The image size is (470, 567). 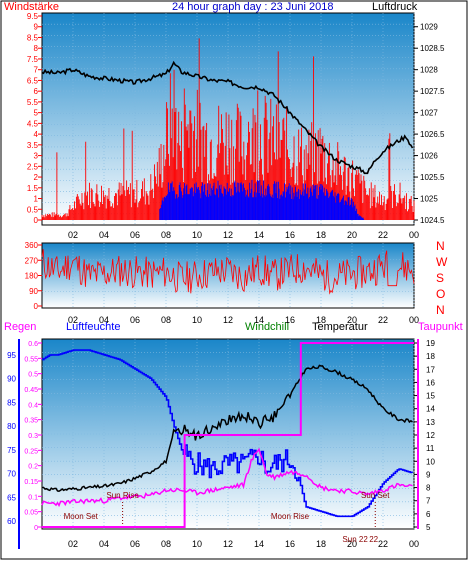 I want to click on p1-left-tick-4.5: 4.5, so click(x=33, y=123).